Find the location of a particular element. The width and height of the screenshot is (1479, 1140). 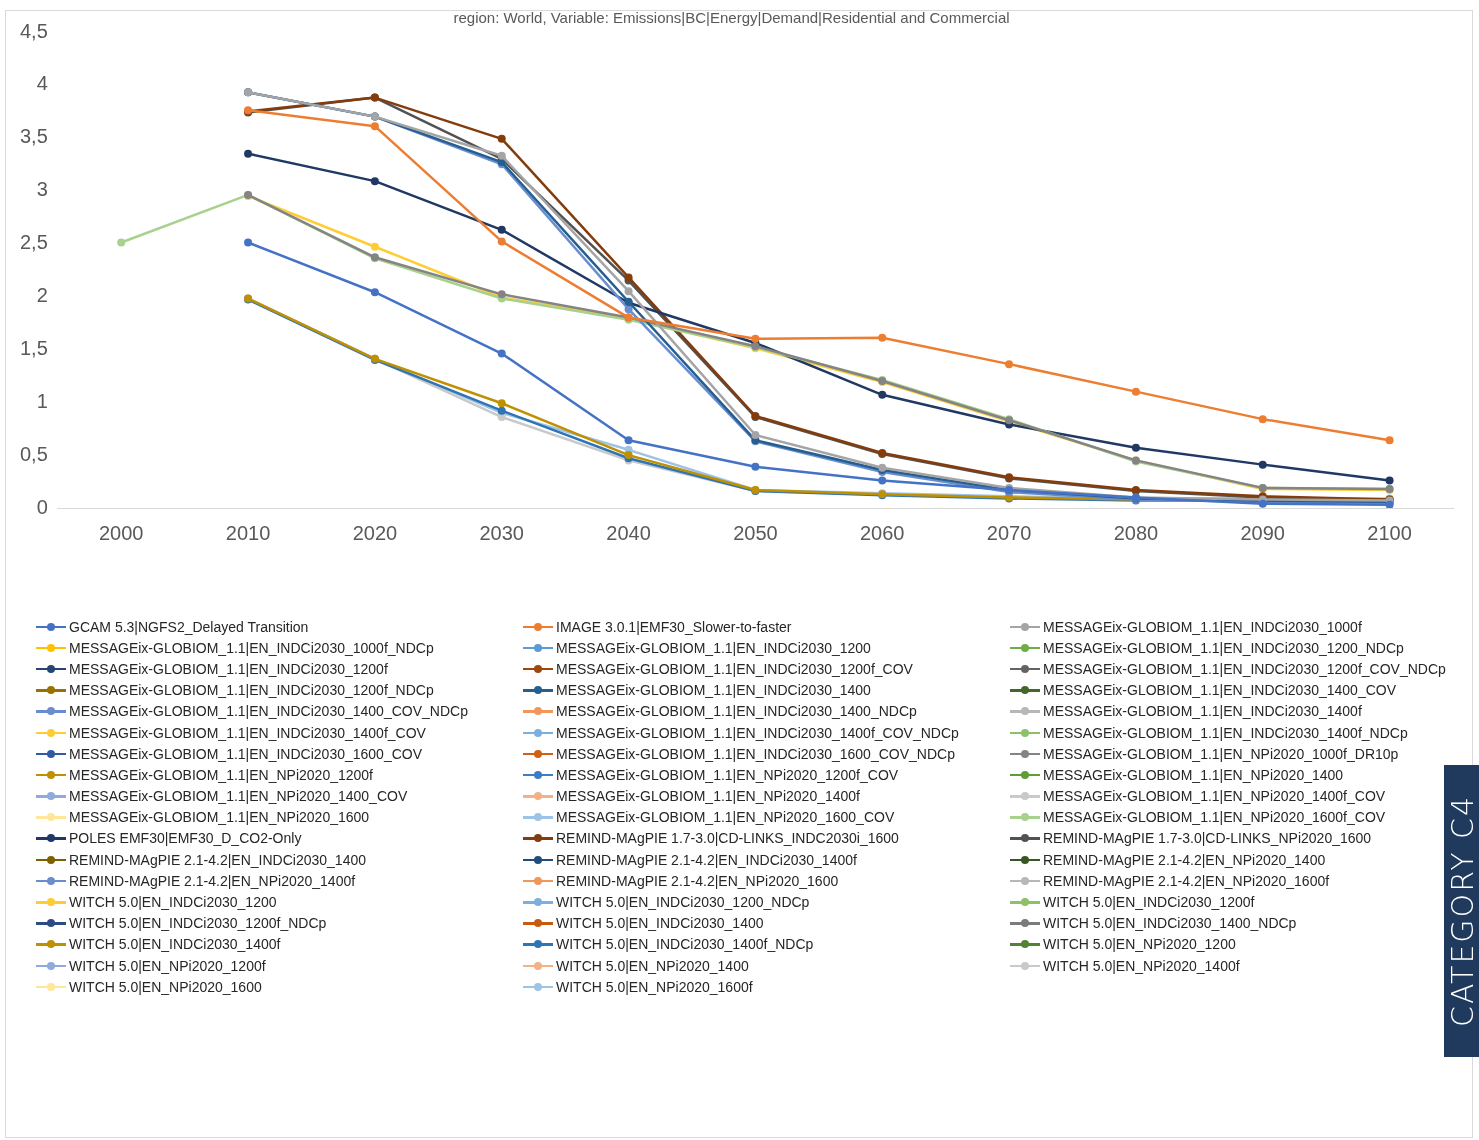

legend-label: MESSAGEix-GLOBIOM_1.1|EN_INDCi2030_1400_COV_NDCp is located at coordinates (268, 711).